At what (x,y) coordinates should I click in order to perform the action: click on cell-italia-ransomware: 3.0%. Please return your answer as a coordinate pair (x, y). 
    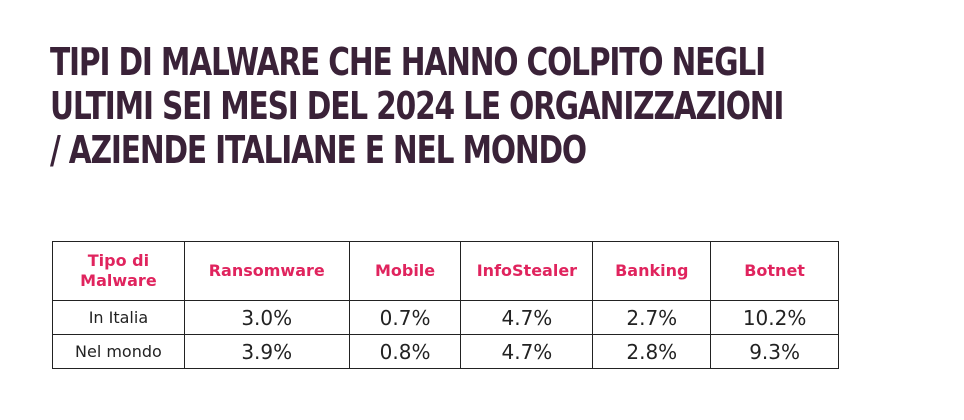
    Looking at the image, I should click on (266, 317).